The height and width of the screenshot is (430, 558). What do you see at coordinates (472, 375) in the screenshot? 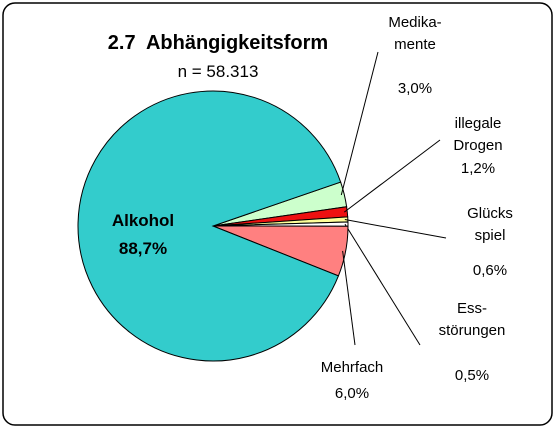
I see `value-label: 0,5%` at bounding box center [472, 375].